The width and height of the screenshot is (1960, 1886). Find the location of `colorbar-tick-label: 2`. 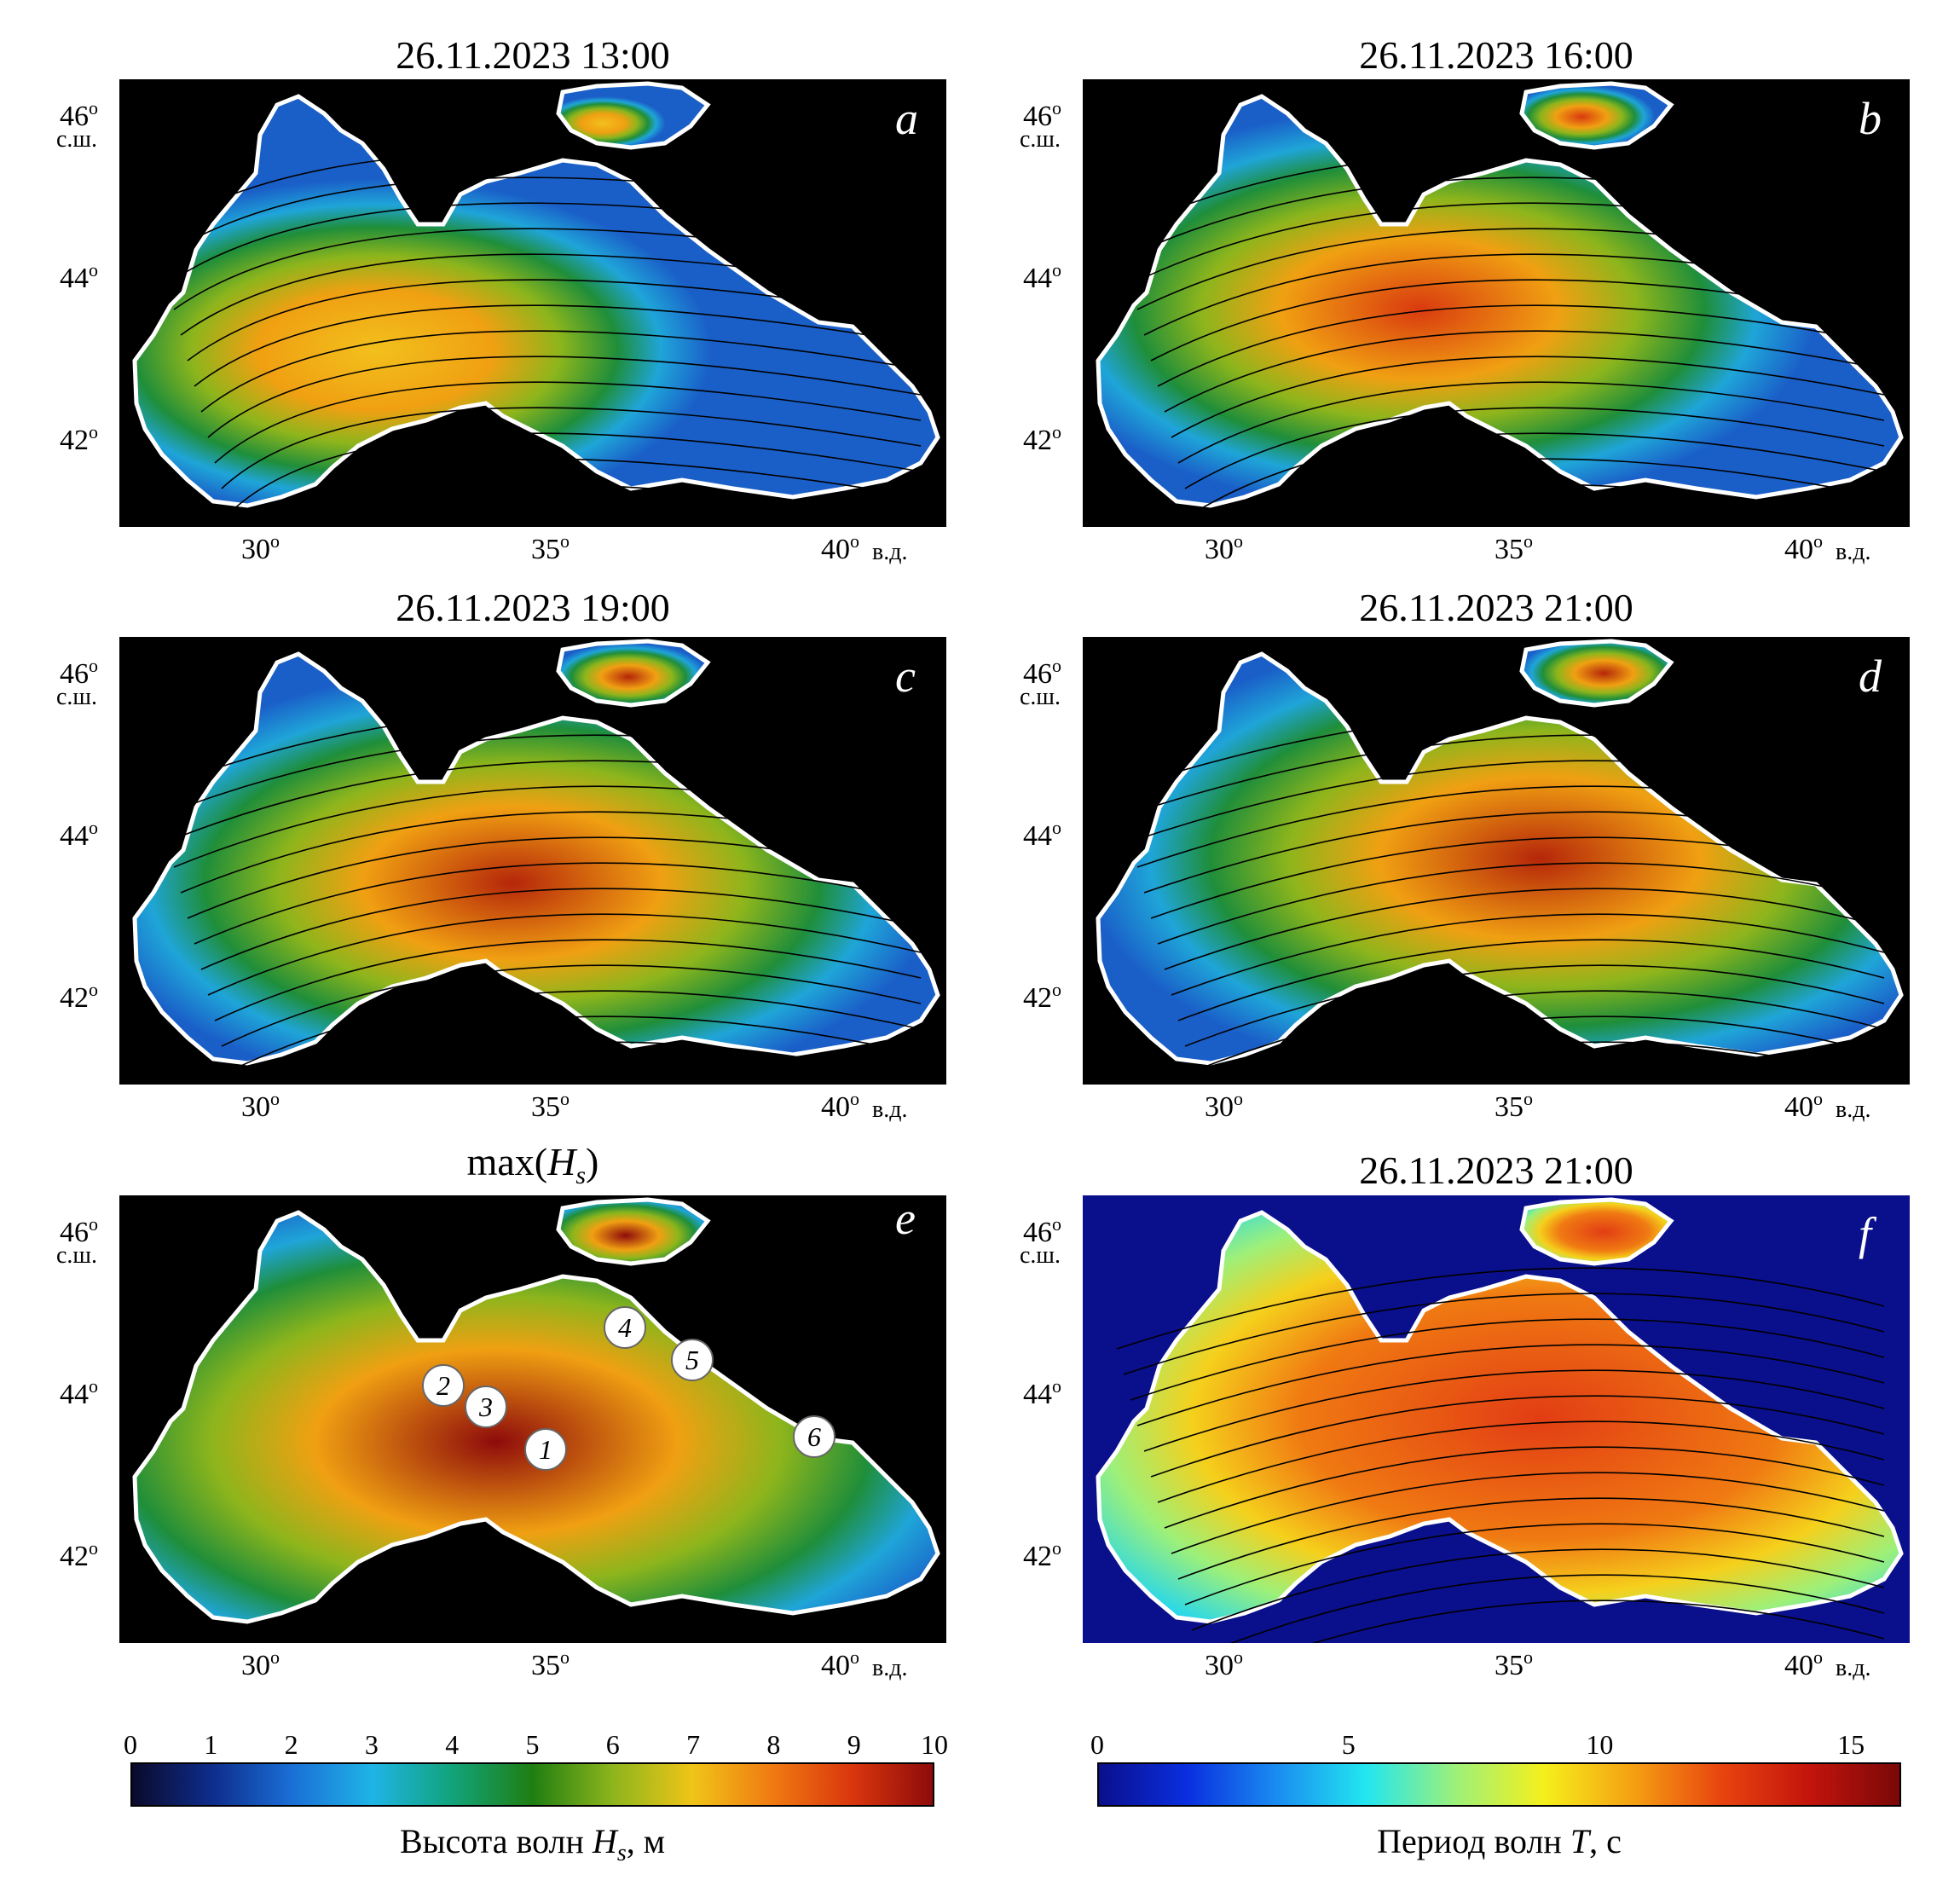

colorbar-tick-label: 2 is located at coordinates (291, 1744).